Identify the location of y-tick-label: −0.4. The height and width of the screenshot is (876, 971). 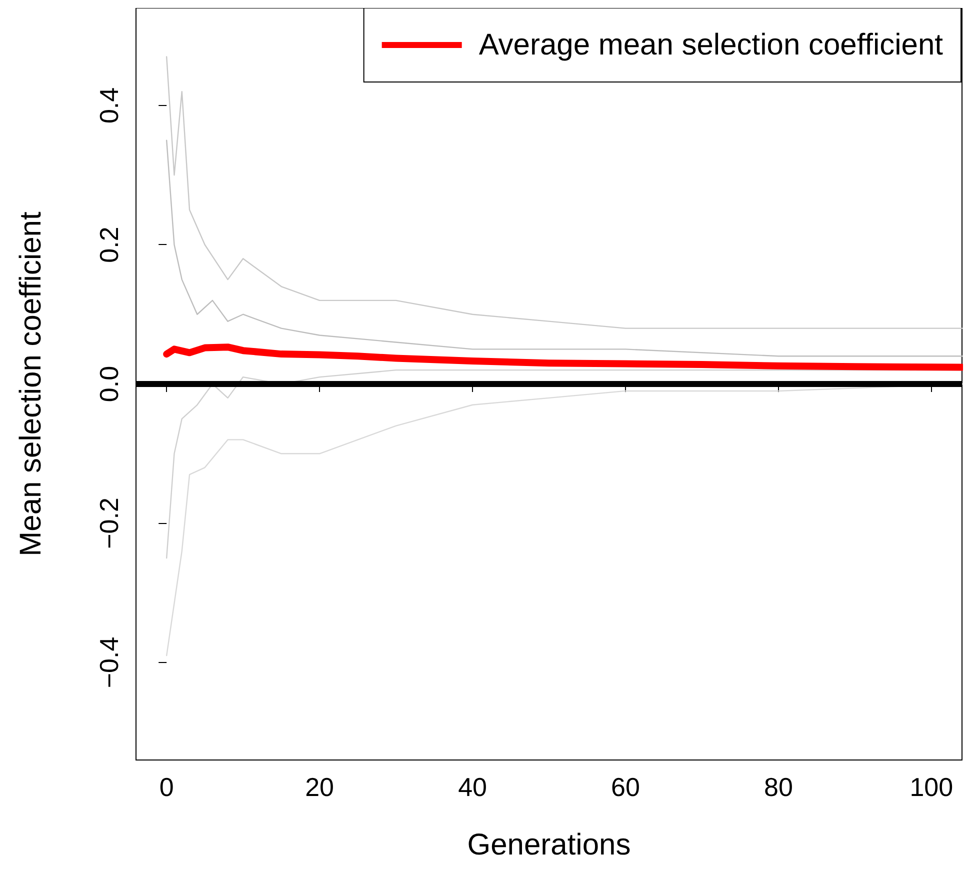
(109, 662).